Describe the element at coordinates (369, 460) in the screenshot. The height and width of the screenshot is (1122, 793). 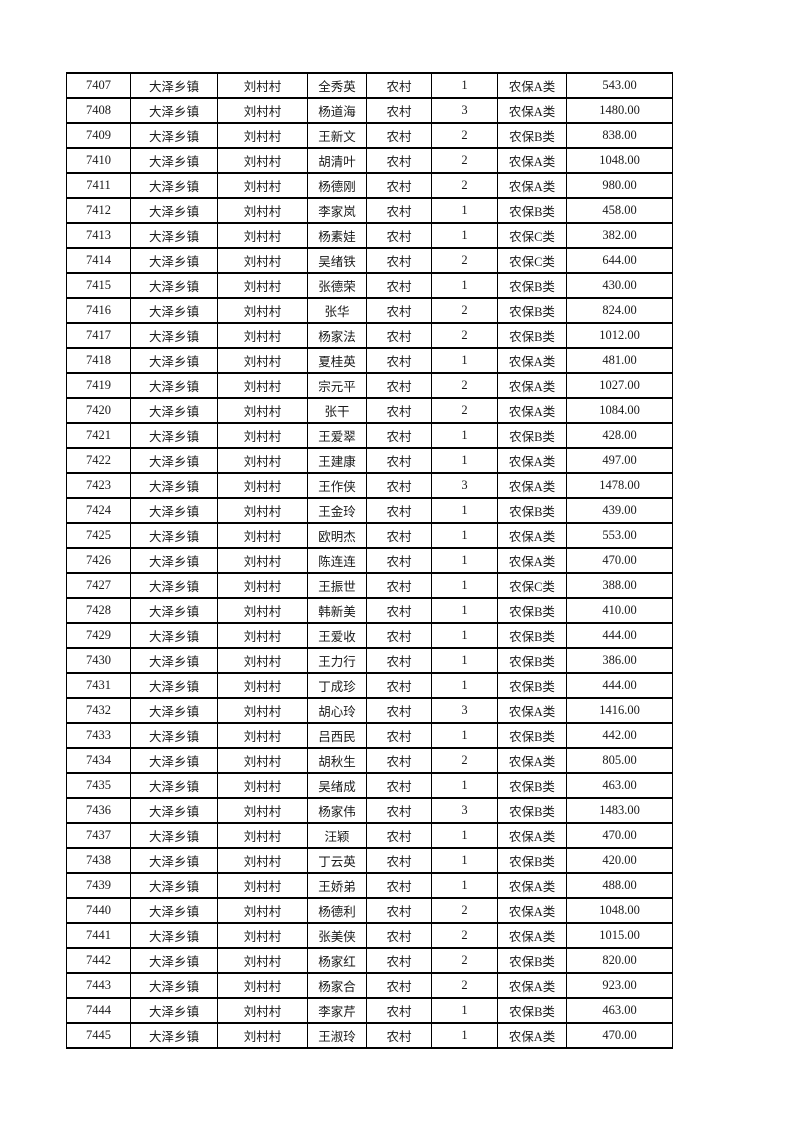
I see `table-row: 7422 大泽乡镇 刘村村 王建康 农村 1 农保A类 497.00` at that location.